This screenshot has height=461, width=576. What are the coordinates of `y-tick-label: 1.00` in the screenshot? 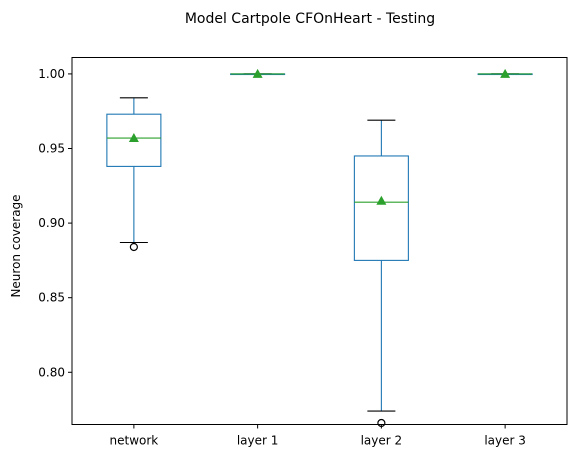 It's located at (51, 74).